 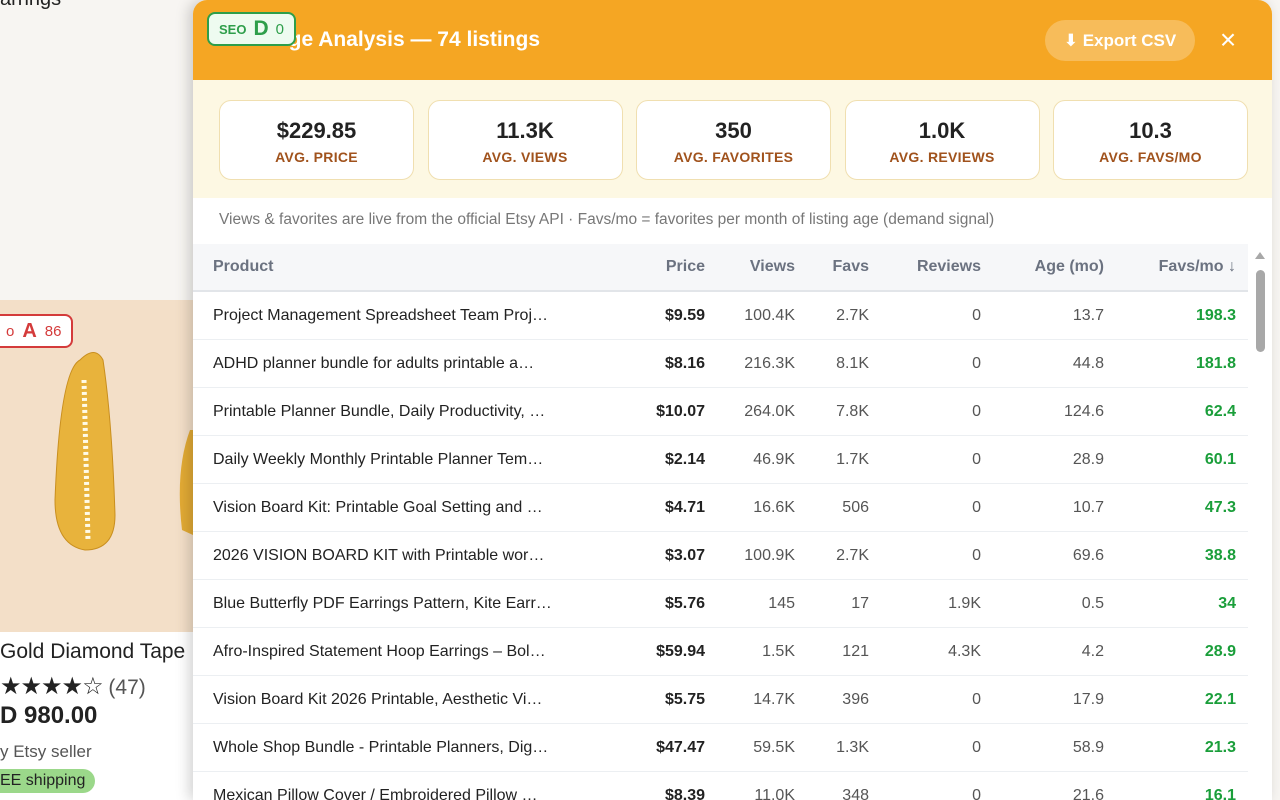 What do you see at coordinates (852, 459) in the screenshot?
I see `favs: 1.7K` at bounding box center [852, 459].